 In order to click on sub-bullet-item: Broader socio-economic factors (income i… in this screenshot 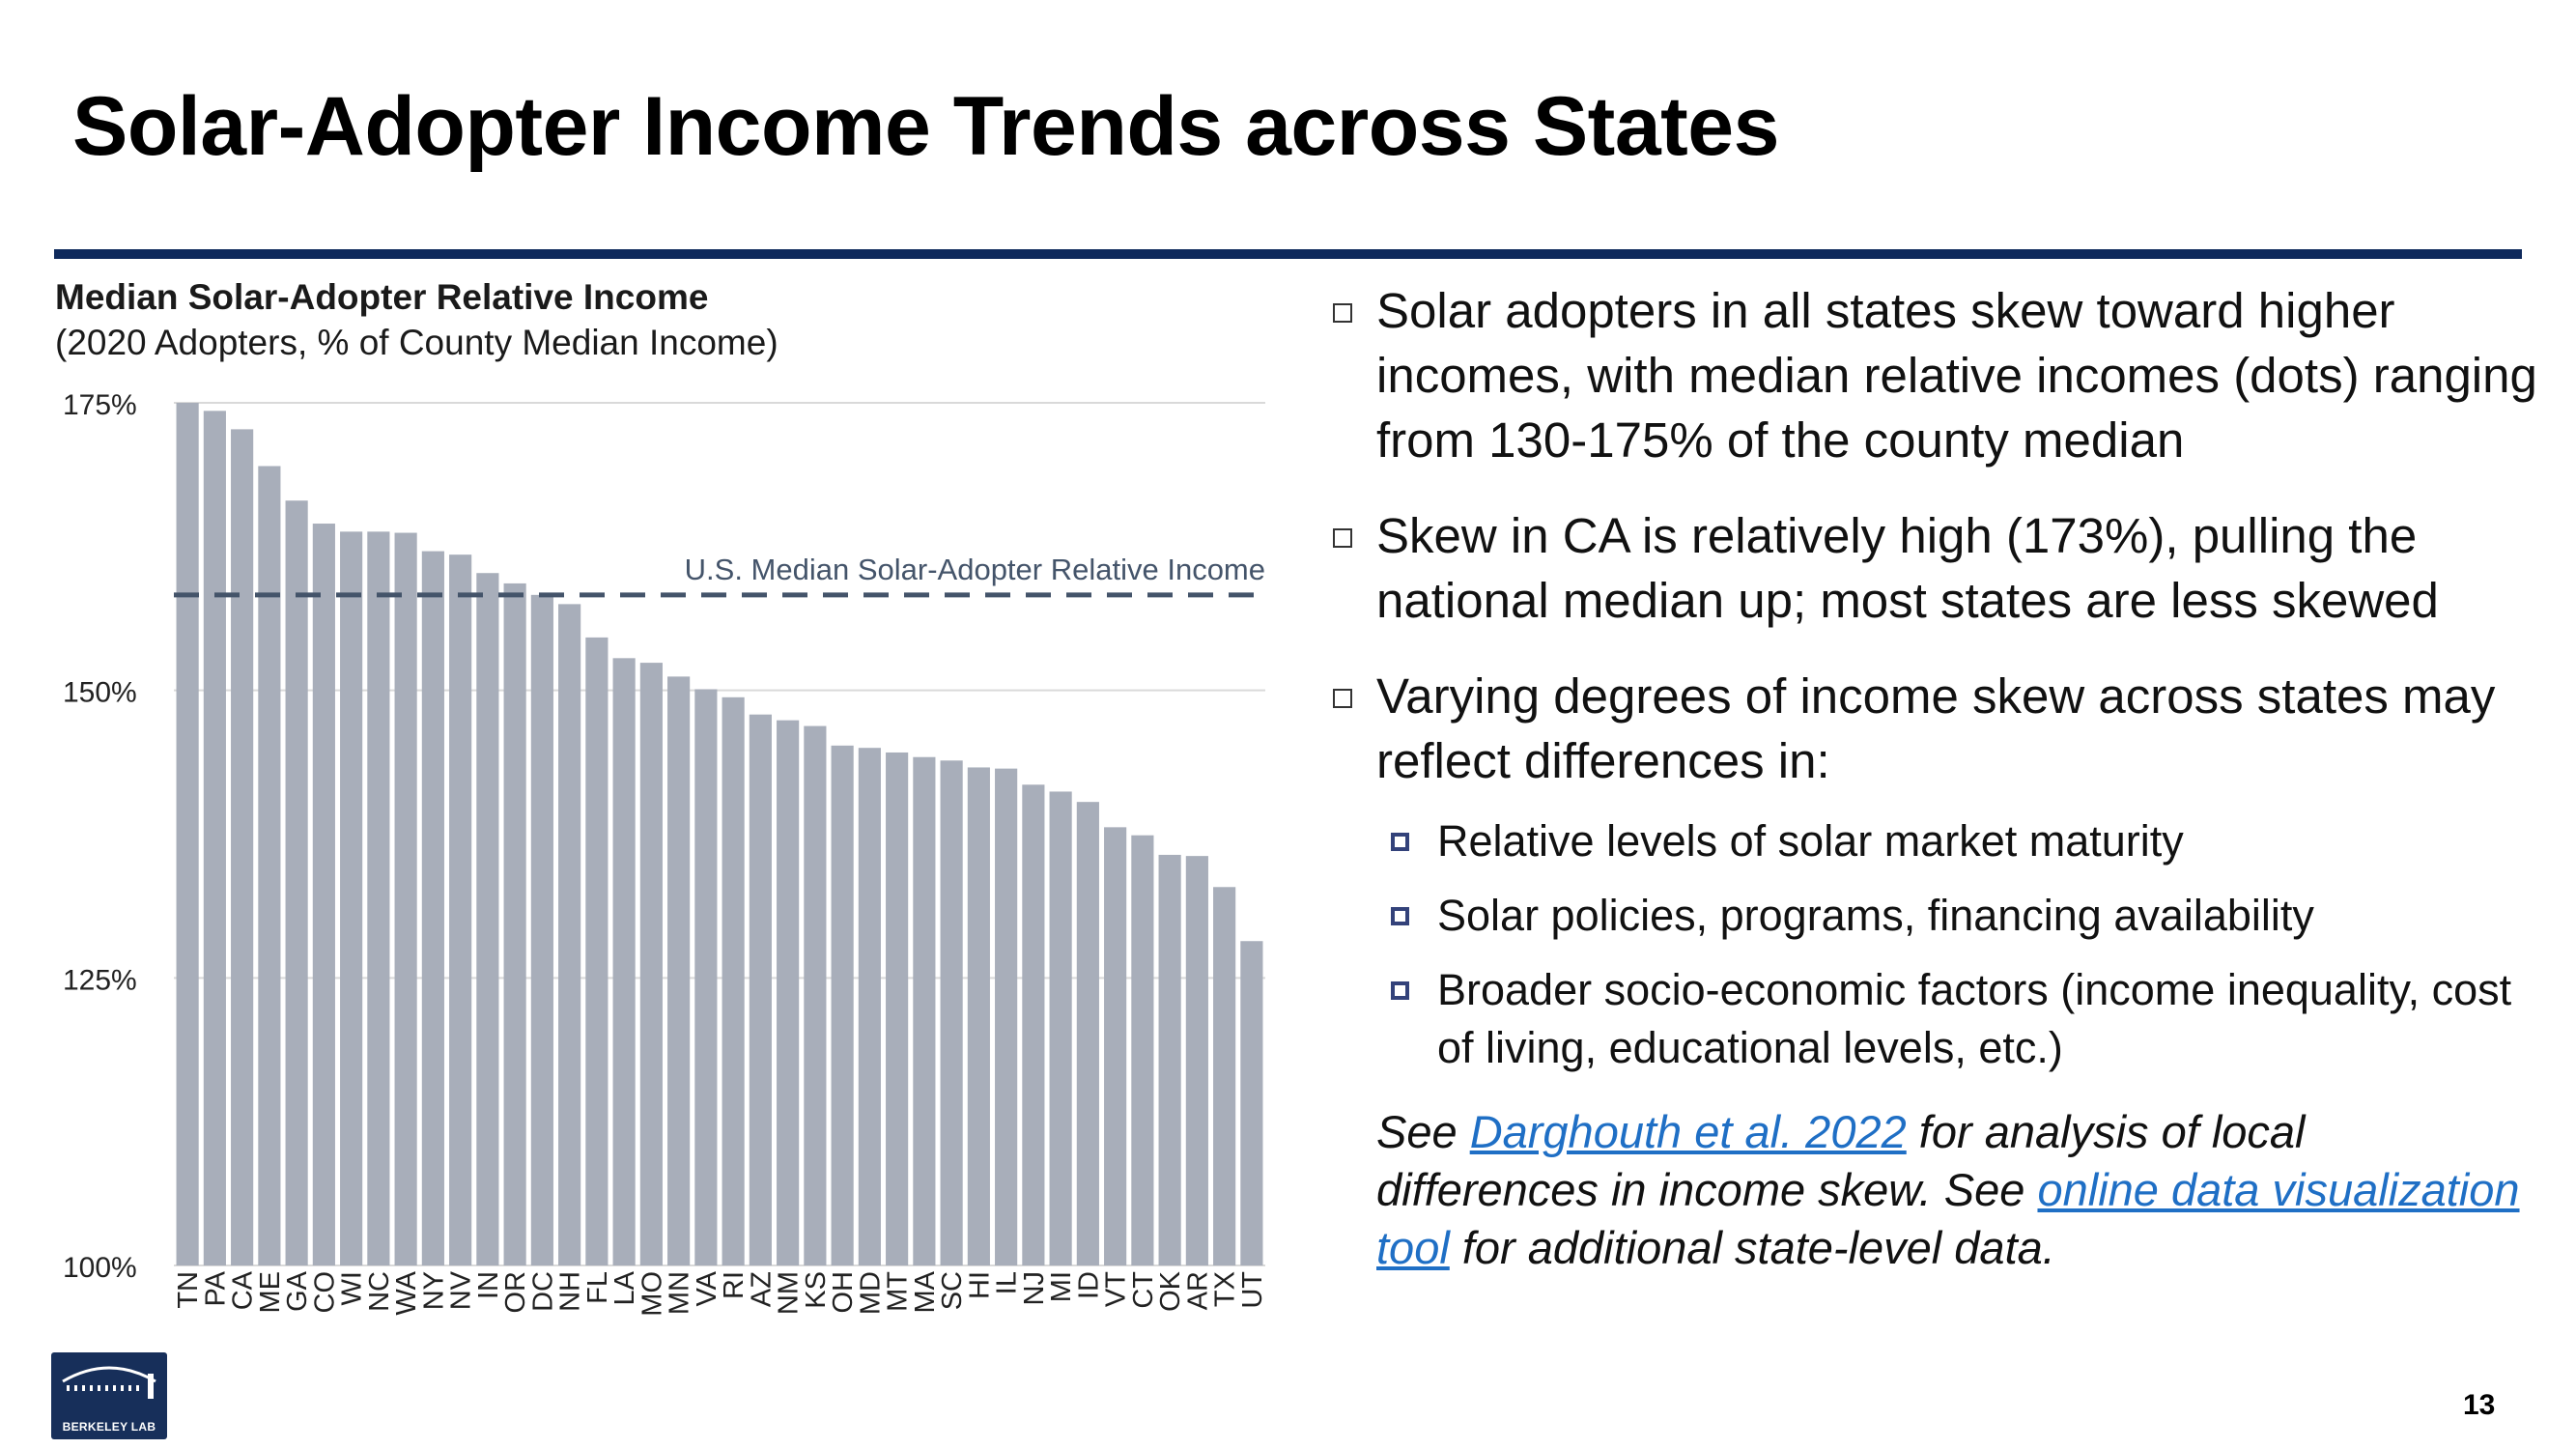, I will do `click(1946, 1019)`.